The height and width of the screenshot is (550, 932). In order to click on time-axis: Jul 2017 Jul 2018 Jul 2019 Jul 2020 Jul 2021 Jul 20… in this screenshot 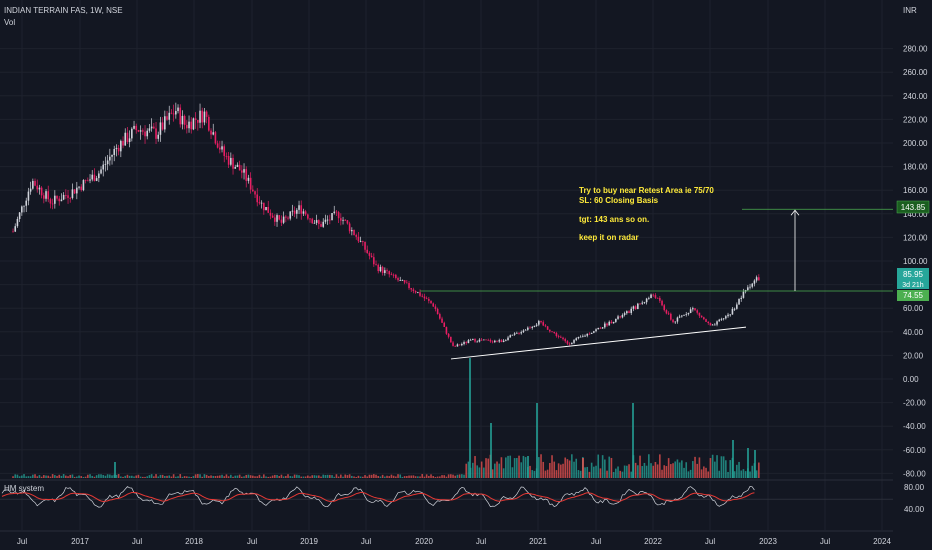, I will do `click(446, 512)`.